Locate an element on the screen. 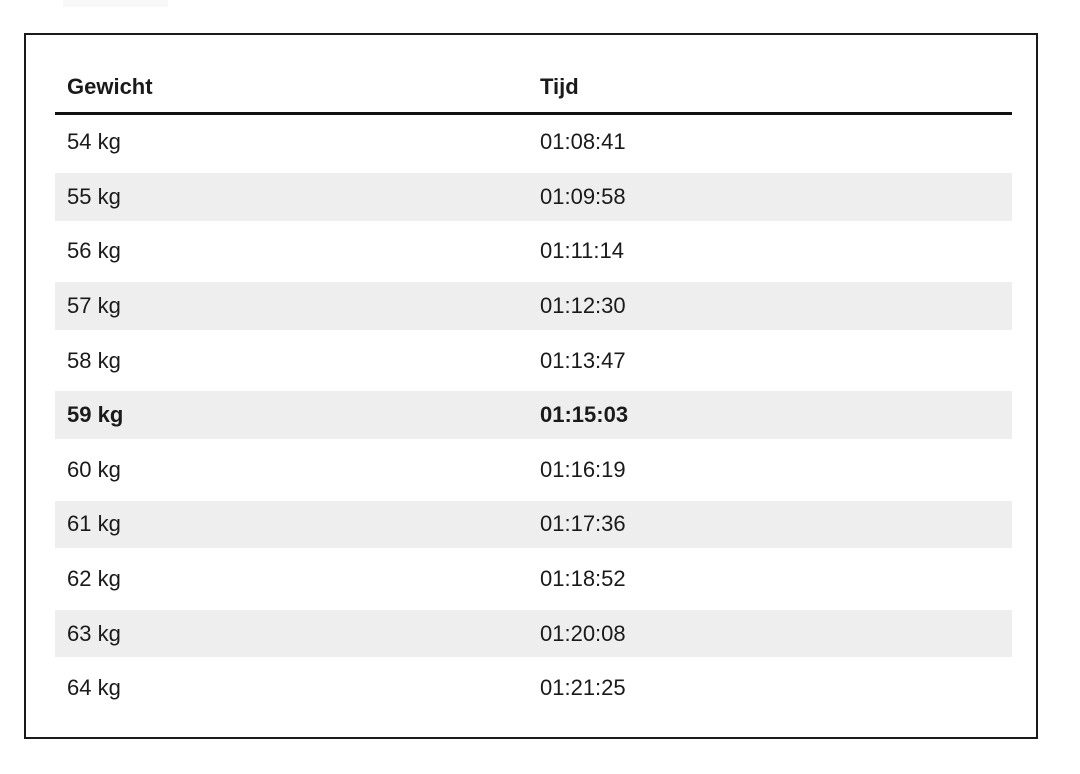  gewicht-cell: 61 kg is located at coordinates (94, 524).